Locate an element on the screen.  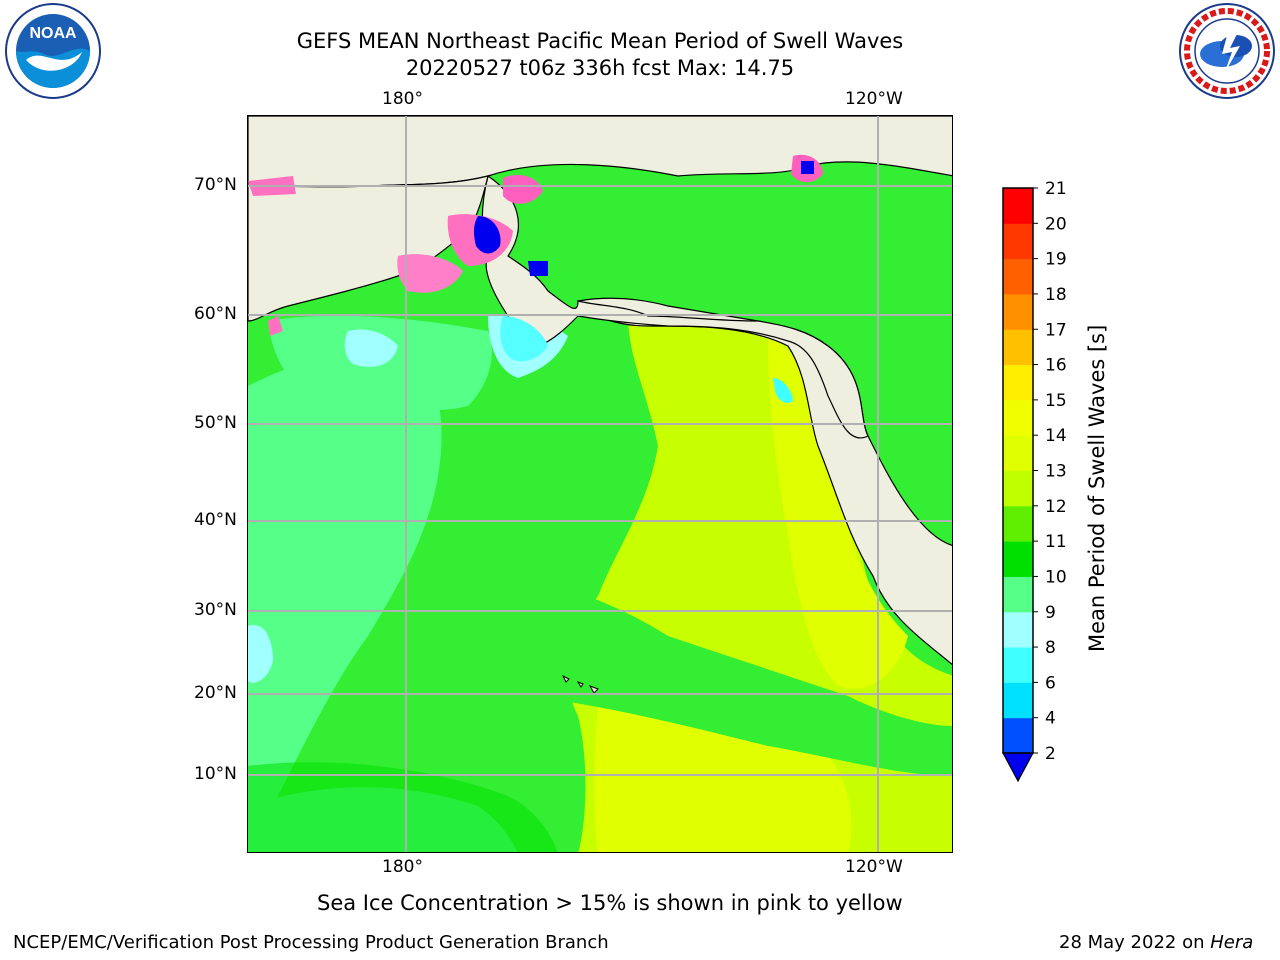
chart-title-line-2: 20220527 t06z 336h fcst Max: 14.75 is located at coordinates (600, 68).